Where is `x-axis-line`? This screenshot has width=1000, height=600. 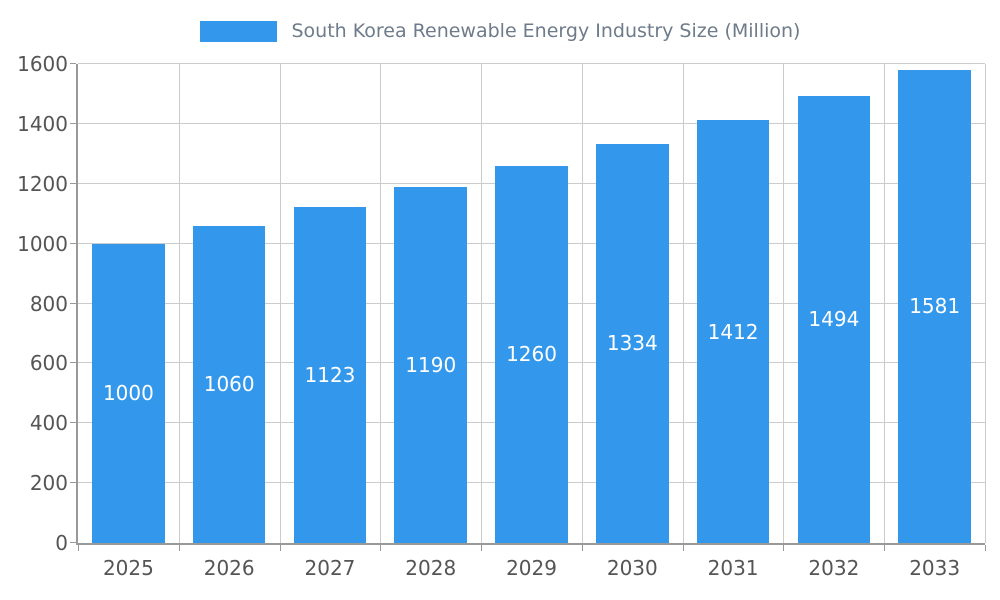 x-axis-line is located at coordinates (530, 544).